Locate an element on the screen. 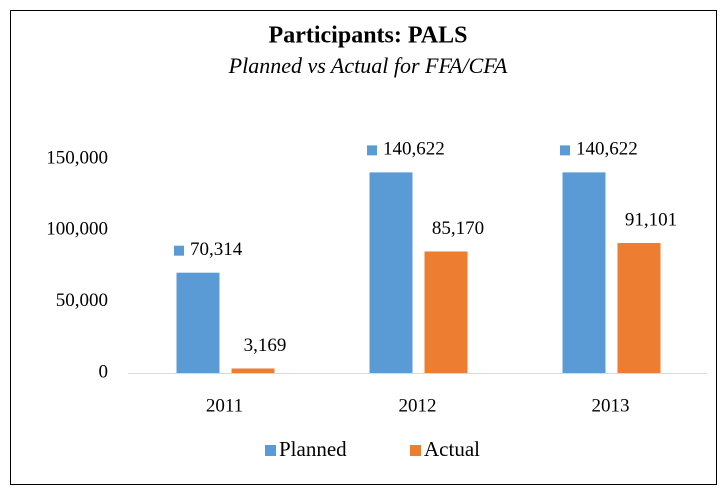  data-label: 70,314 is located at coordinates (216, 249).